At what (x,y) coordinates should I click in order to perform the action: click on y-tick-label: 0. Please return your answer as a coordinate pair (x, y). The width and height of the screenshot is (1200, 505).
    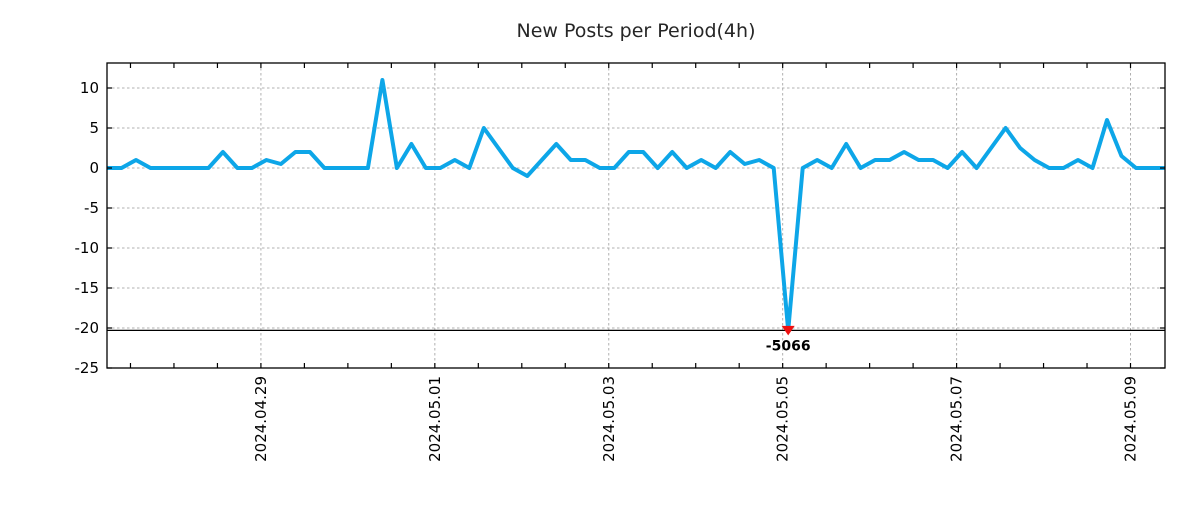
    Looking at the image, I should click on (94, 168).